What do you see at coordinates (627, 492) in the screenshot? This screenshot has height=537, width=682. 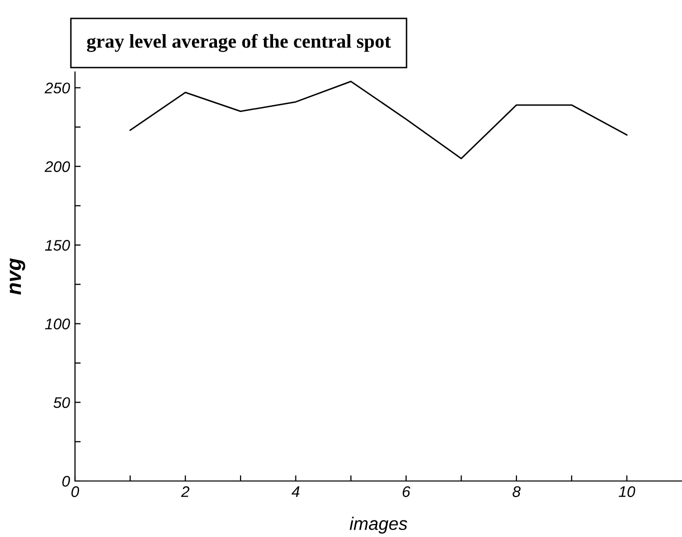 I see `x-tick-label: 10` at bounding box center [627, 492].